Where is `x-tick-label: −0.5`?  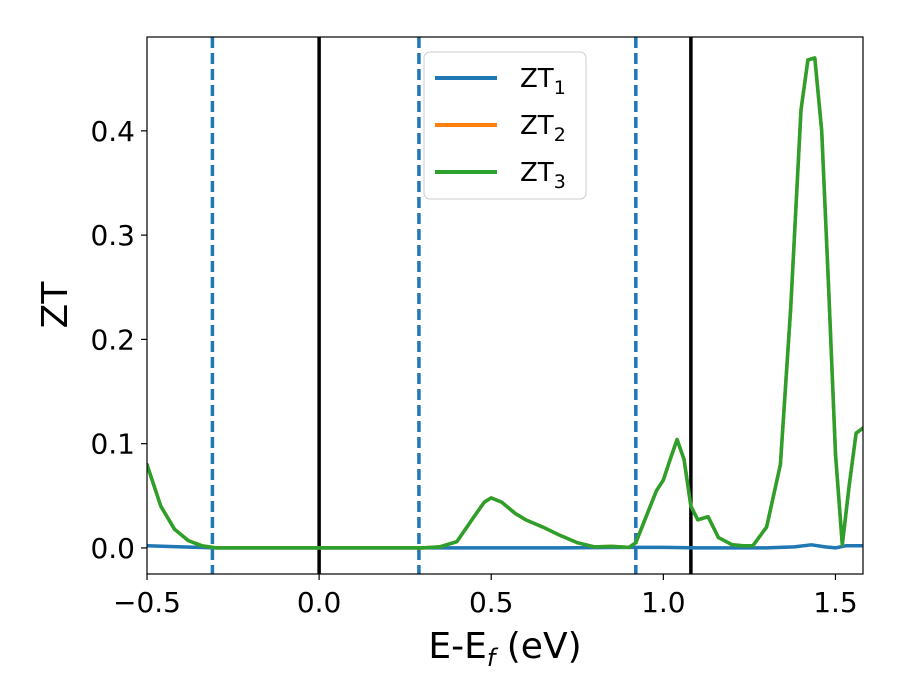 x-tick-label: −0.5 is located at coordinates (147, 602).